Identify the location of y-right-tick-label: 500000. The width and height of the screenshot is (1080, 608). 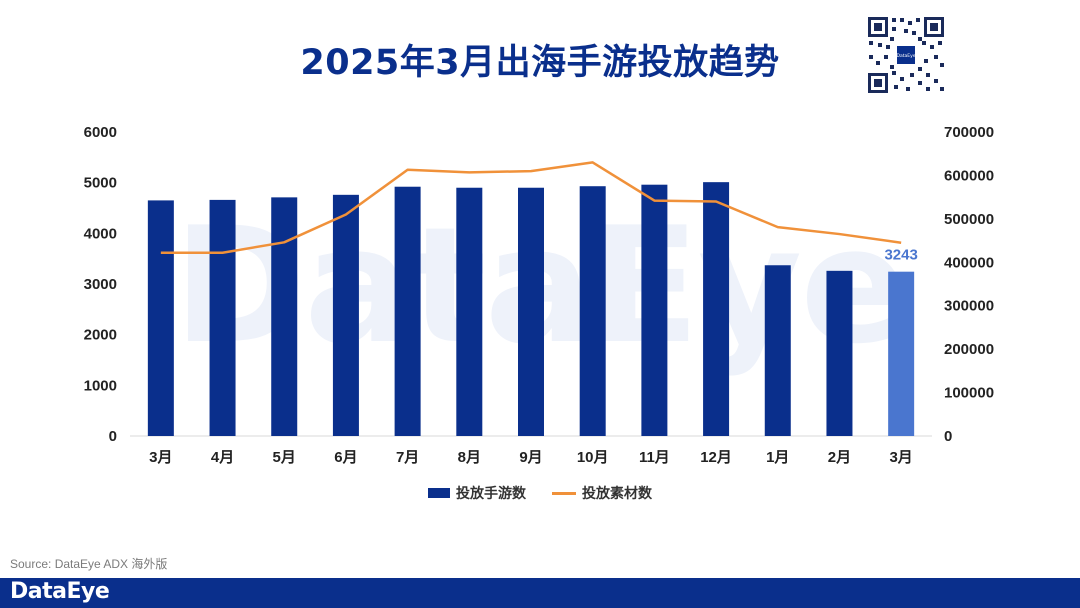
(969, 219).